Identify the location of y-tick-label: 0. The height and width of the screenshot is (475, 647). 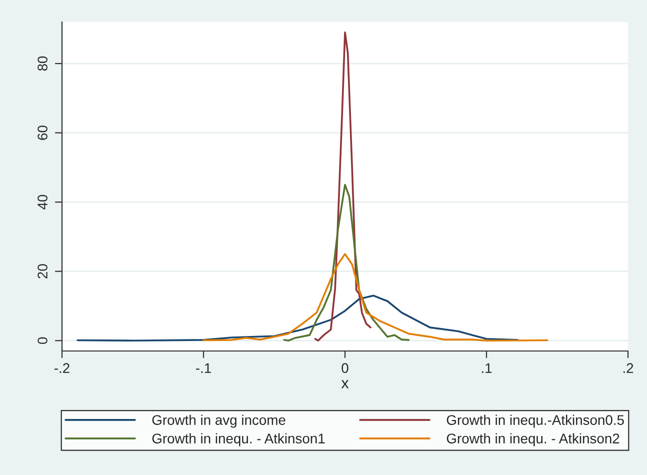
(43, 340).